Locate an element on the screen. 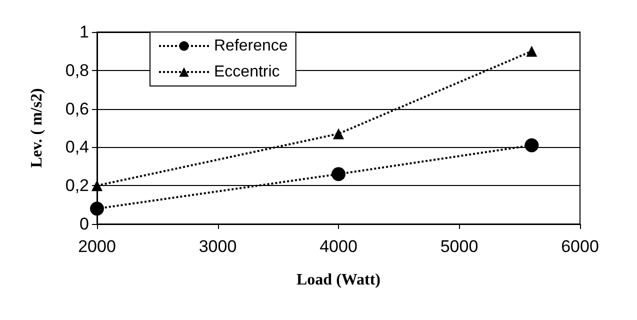 The width and height of the screenshot is (637, 320). x-tick-label: 5000 is located at coordinates (459, 246).